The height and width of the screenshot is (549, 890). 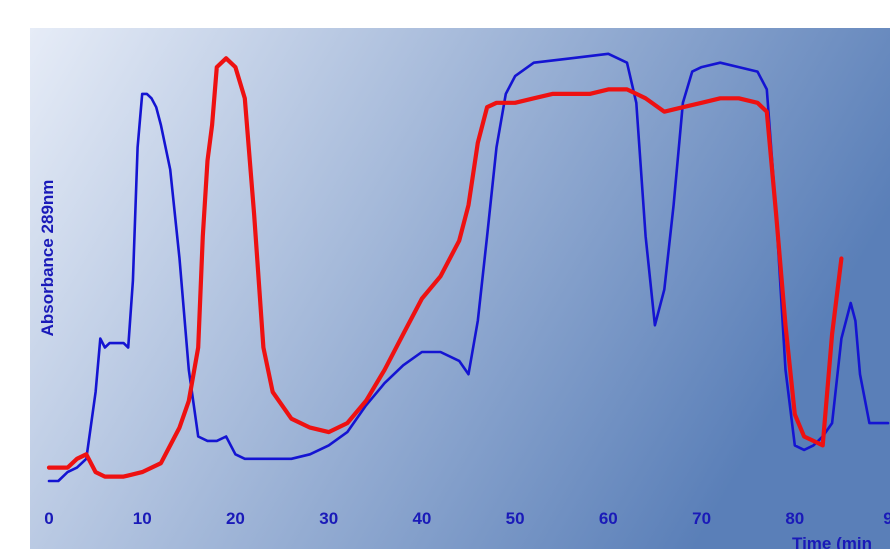 I want to click on x-tick-label: 60, so click(x=608, y=518).